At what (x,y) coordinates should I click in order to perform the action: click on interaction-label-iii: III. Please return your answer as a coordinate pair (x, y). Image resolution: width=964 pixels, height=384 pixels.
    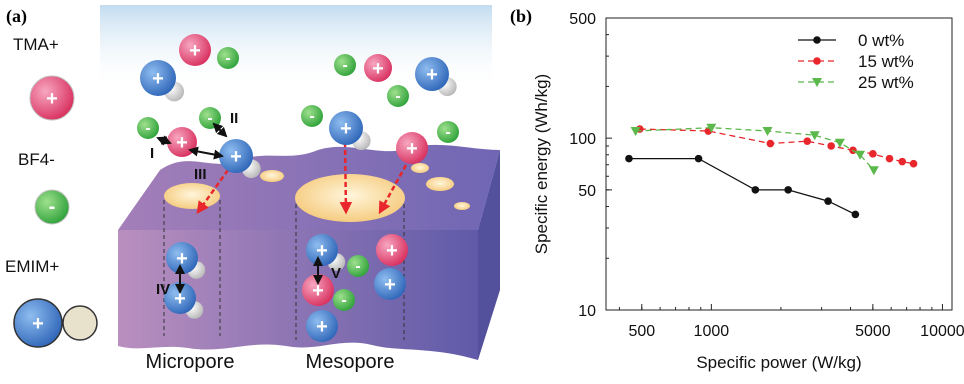
    Looking at the image, I should click on (200, 174).